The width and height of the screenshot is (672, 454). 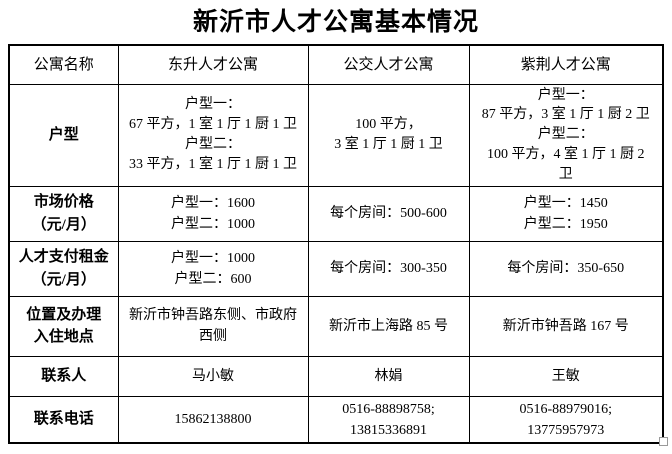 What do you see at coordinates (566, 64) in the screenshot?
I see `header-zijing: 紫荆人才公寓` at bounding box center [566, 64].